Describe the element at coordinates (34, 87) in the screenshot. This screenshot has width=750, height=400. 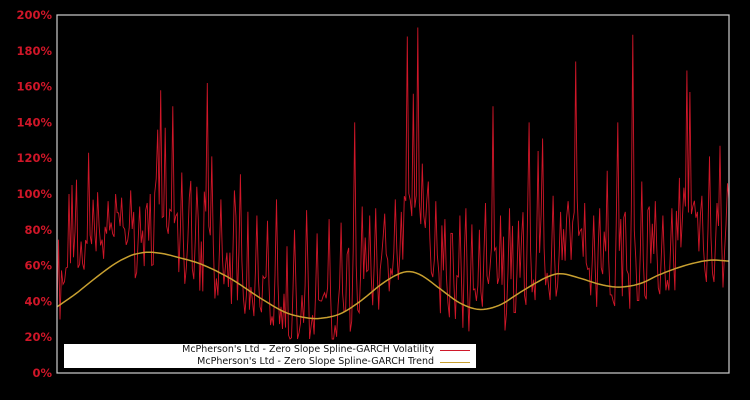
I see `y-tick-label: 160%` at that location.